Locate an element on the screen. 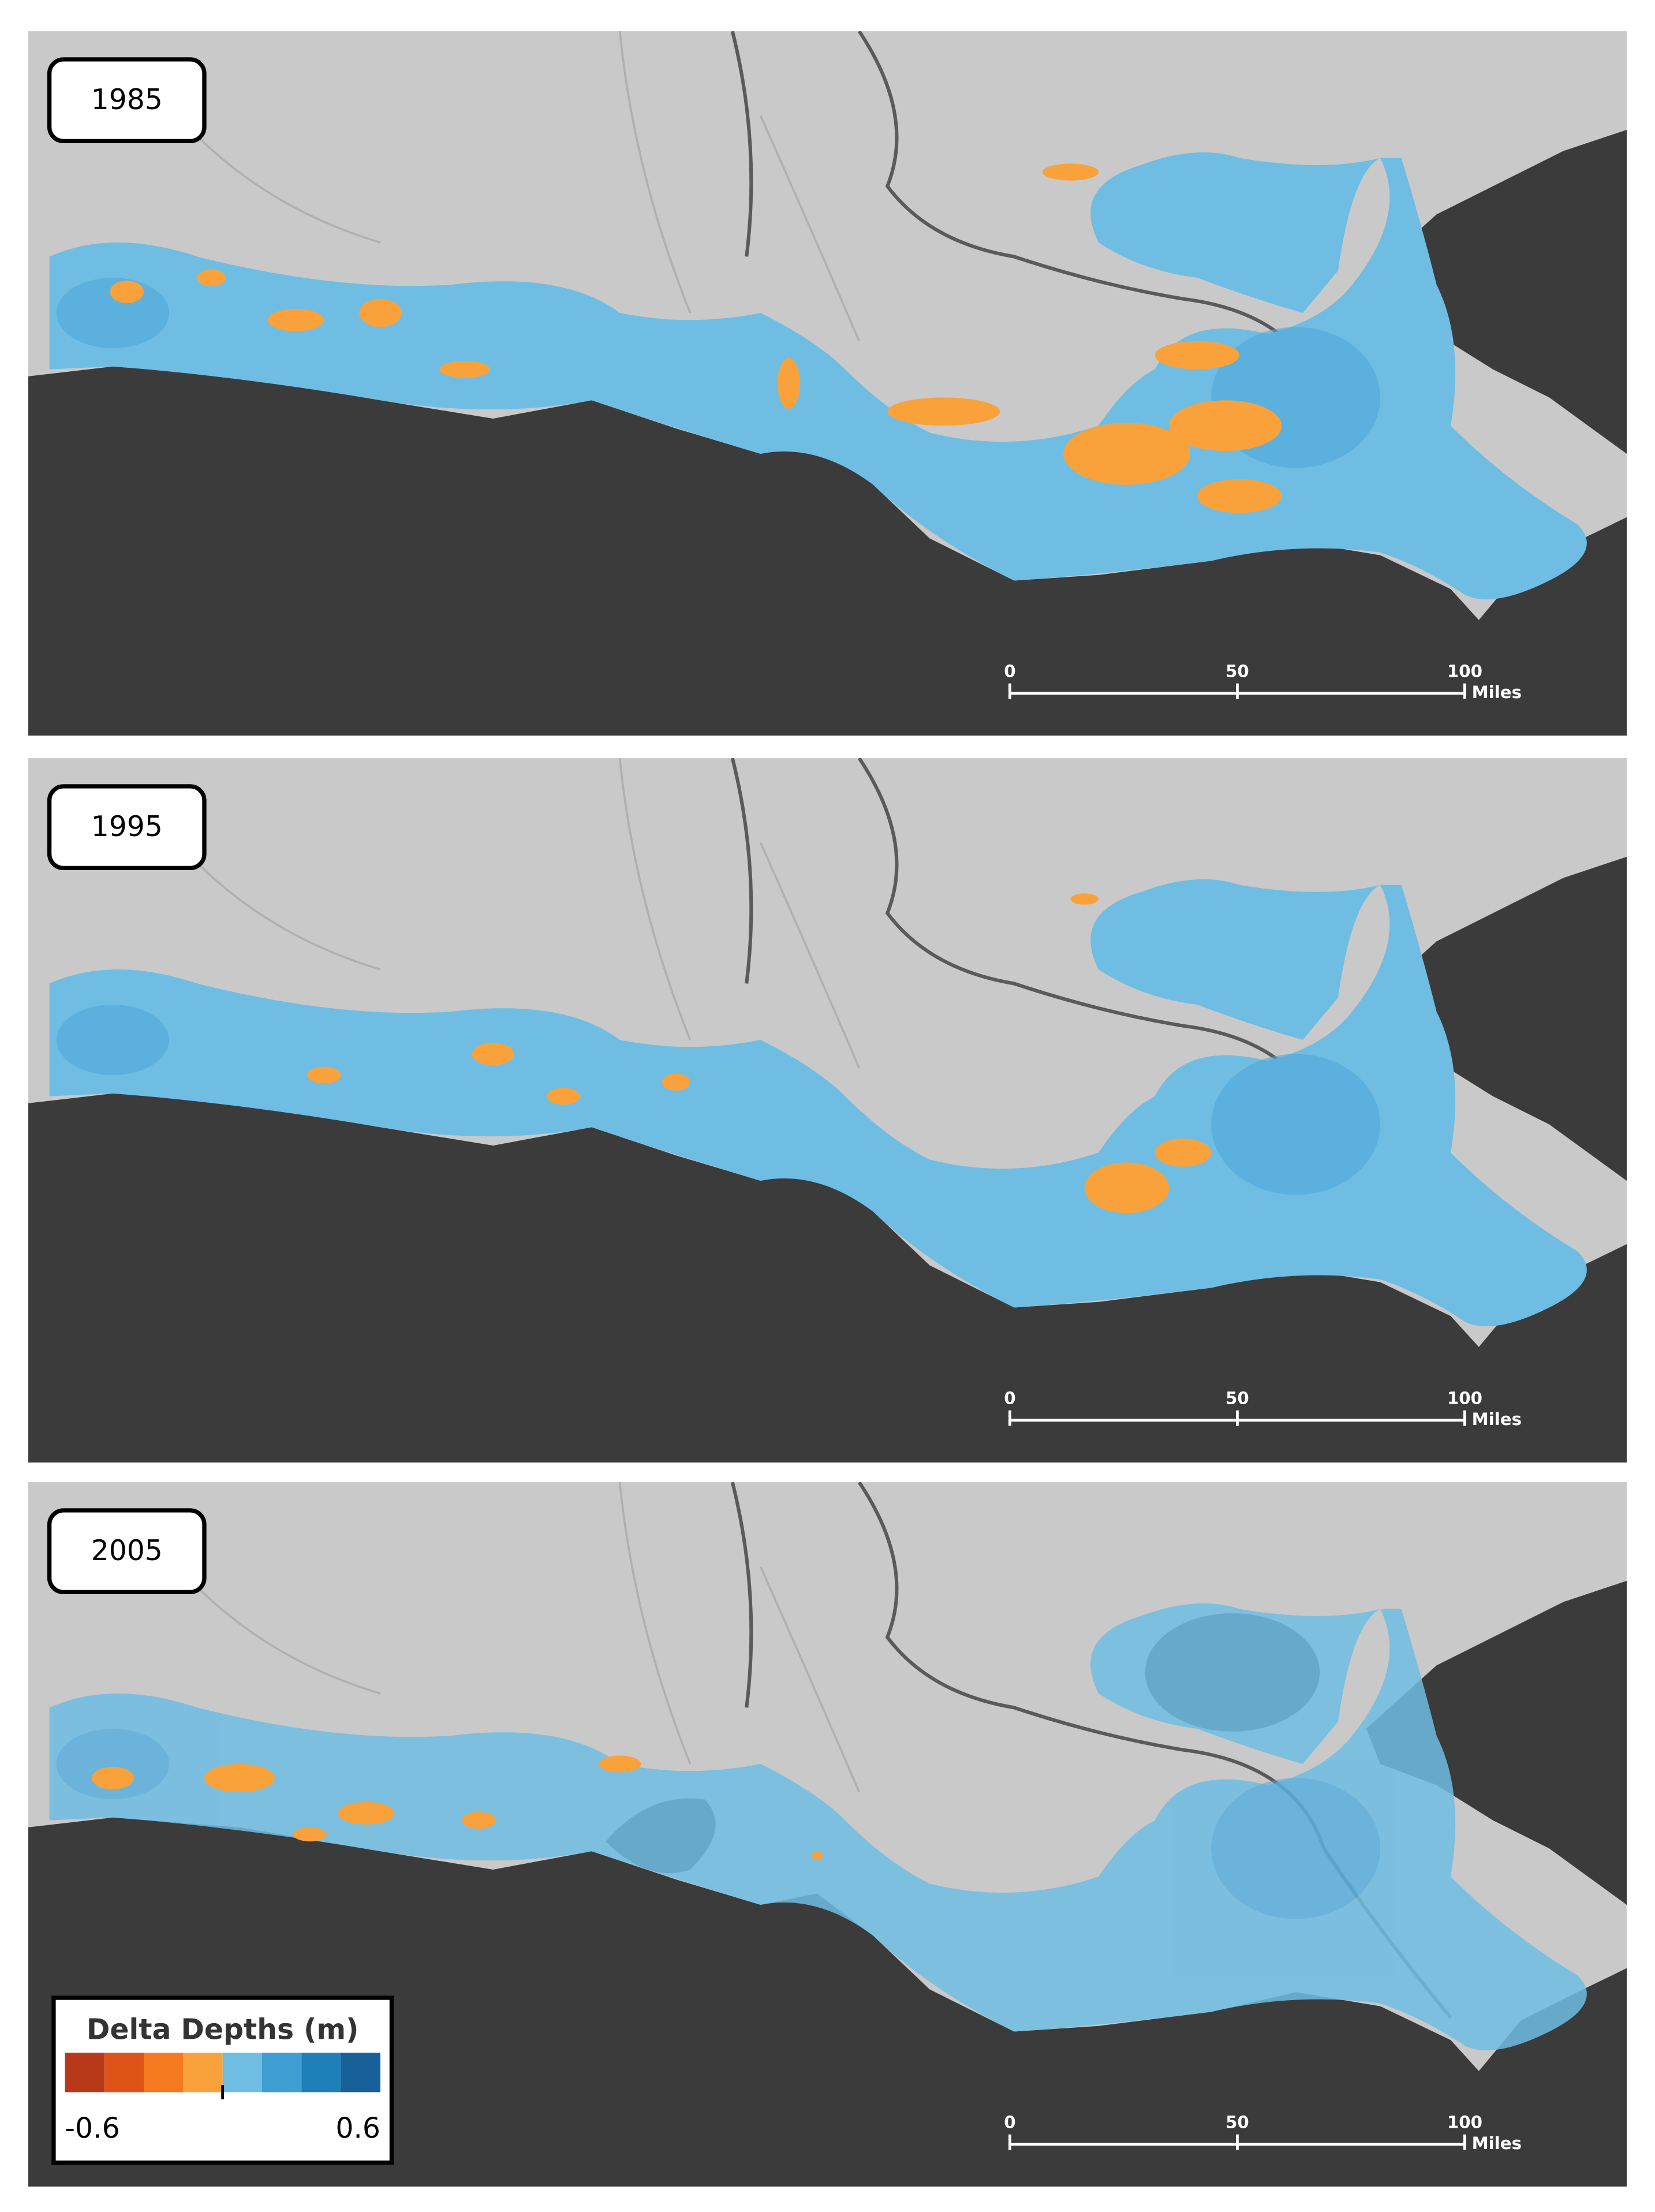 This screenshot has width=1655, height=2212. year-label: 1985 is located at coordinates (127, 100).